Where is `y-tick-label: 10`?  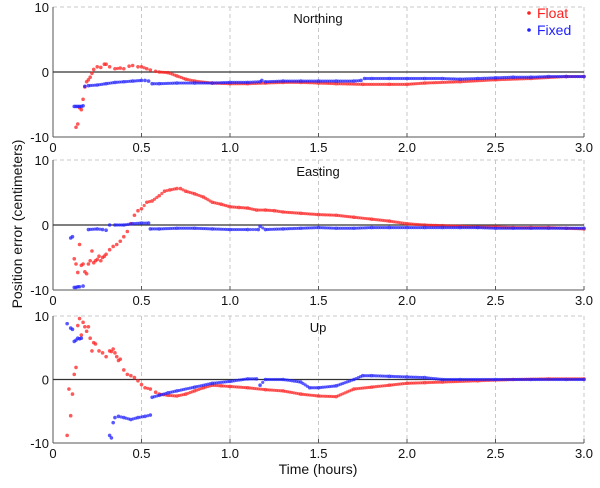 y-tick-label: 10 is located at coordinates (42, 160).